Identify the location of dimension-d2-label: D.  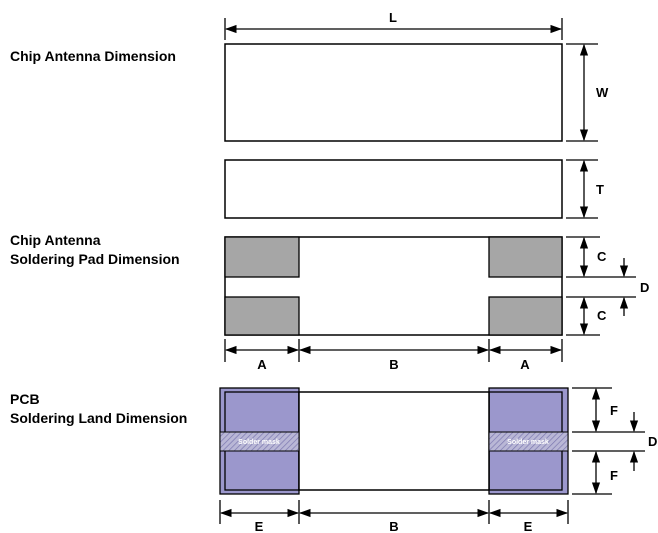
(652, 441).